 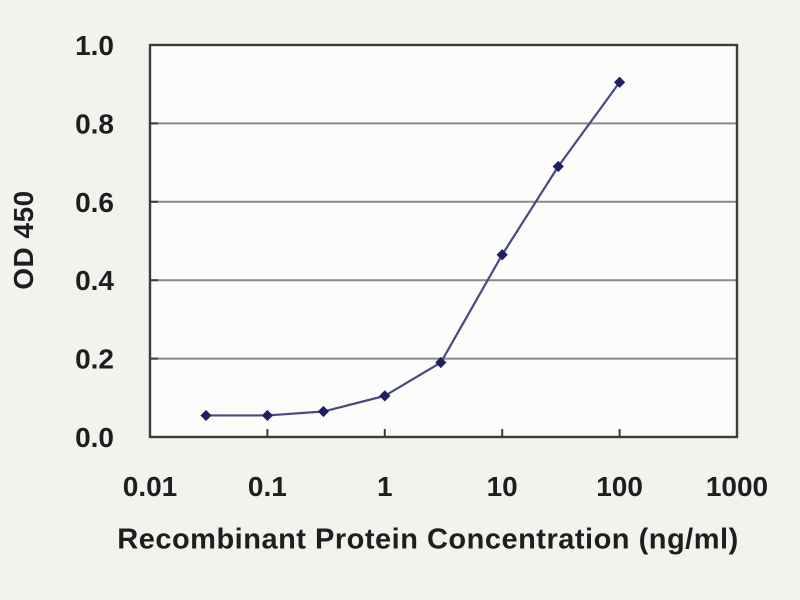 I want to click on x-tick-label: 10, so click(x=502, y=486).